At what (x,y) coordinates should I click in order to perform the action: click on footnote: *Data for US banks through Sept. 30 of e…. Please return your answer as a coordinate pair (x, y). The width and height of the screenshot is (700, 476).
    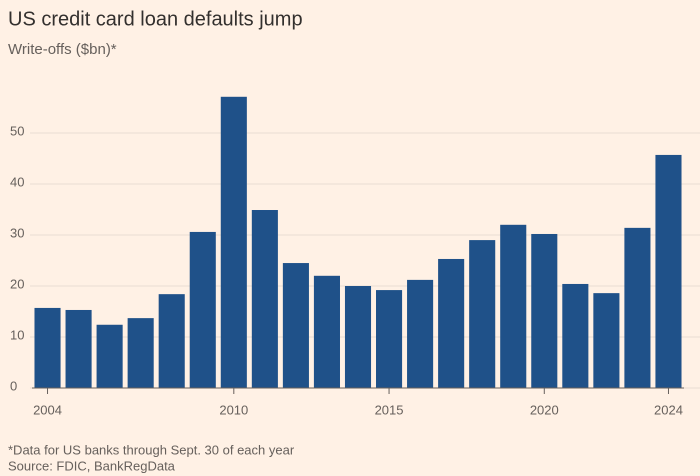
    Looking at the image, I should click on (151, 449).